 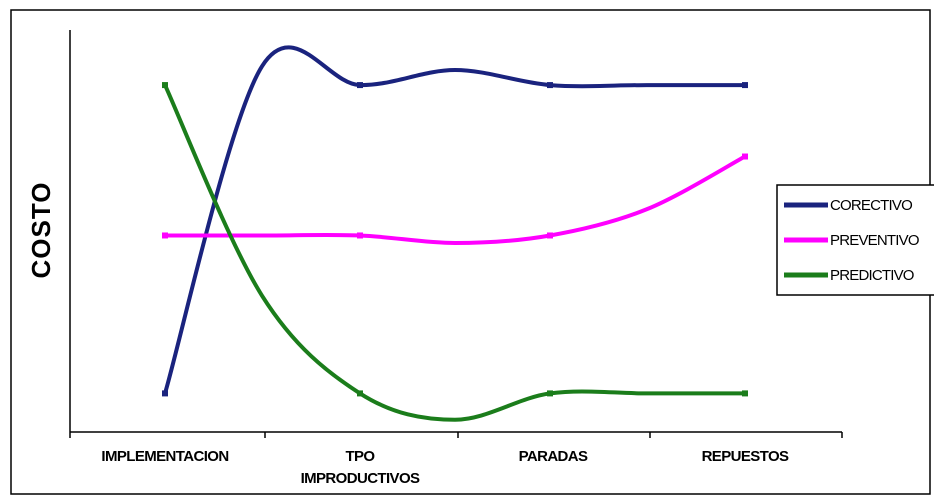 I want to click on category-label-2-0: PARADAS, so click(x=553, y=456).